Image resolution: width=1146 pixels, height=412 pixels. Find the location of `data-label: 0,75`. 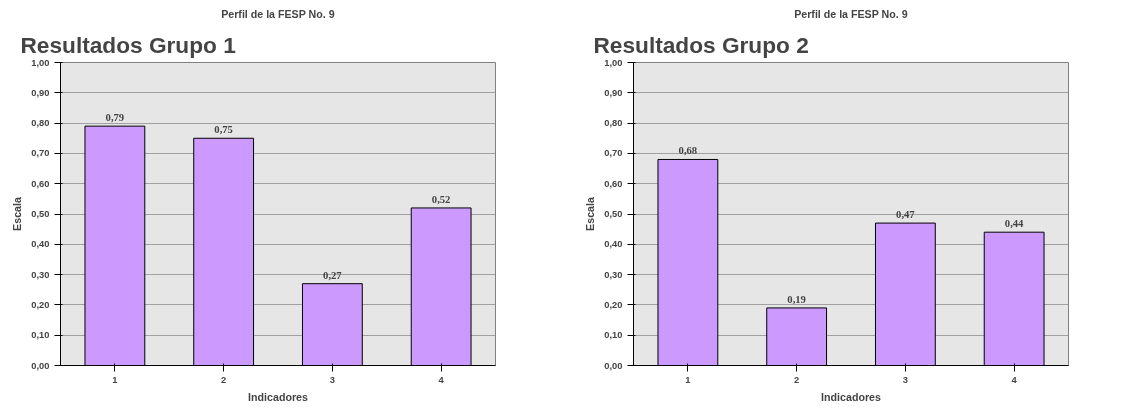

data-label: 0,75 is located at coordinates (223, 130).